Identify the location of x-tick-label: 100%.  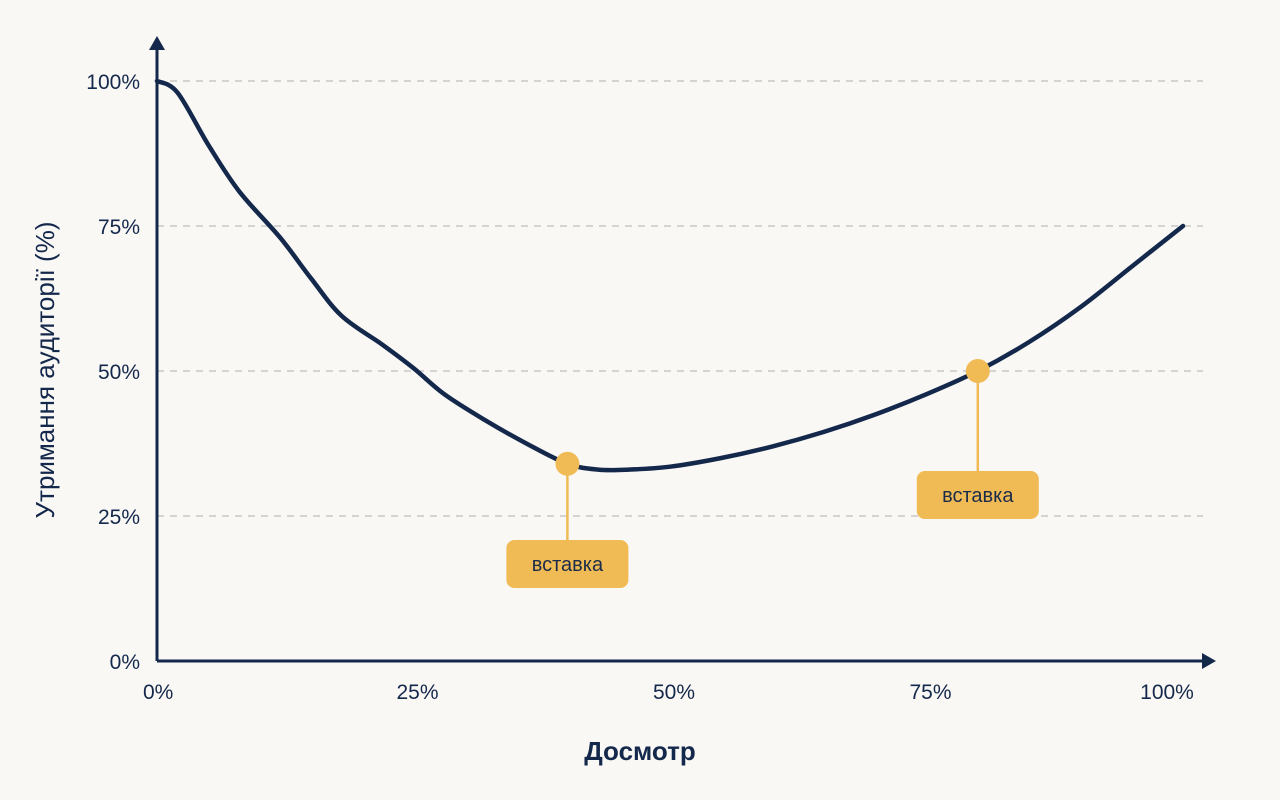
(1167, 692).